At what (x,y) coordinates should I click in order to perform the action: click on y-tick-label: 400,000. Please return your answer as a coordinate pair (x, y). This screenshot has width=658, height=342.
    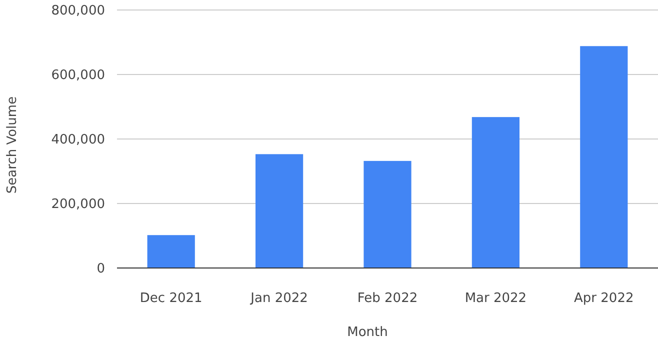
    Looking at the image, I should click on (78, 140).